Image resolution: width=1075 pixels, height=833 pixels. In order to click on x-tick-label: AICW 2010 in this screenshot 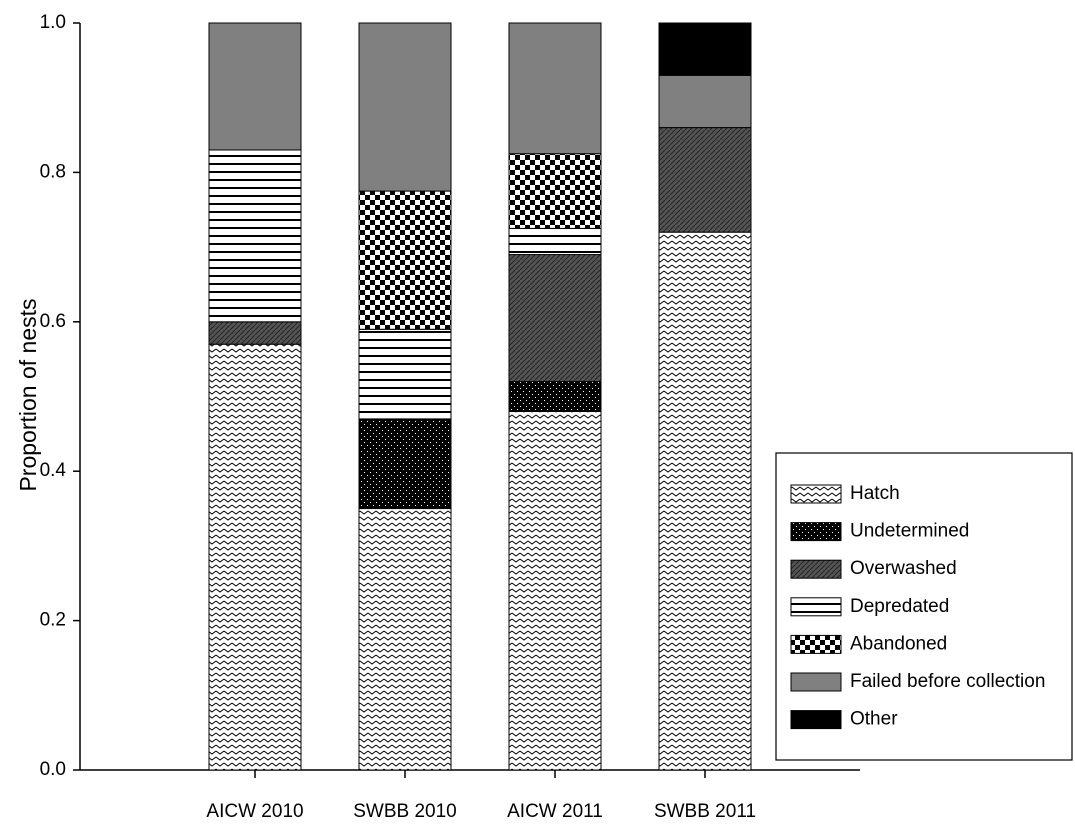, I will do `click(254, 811)`.